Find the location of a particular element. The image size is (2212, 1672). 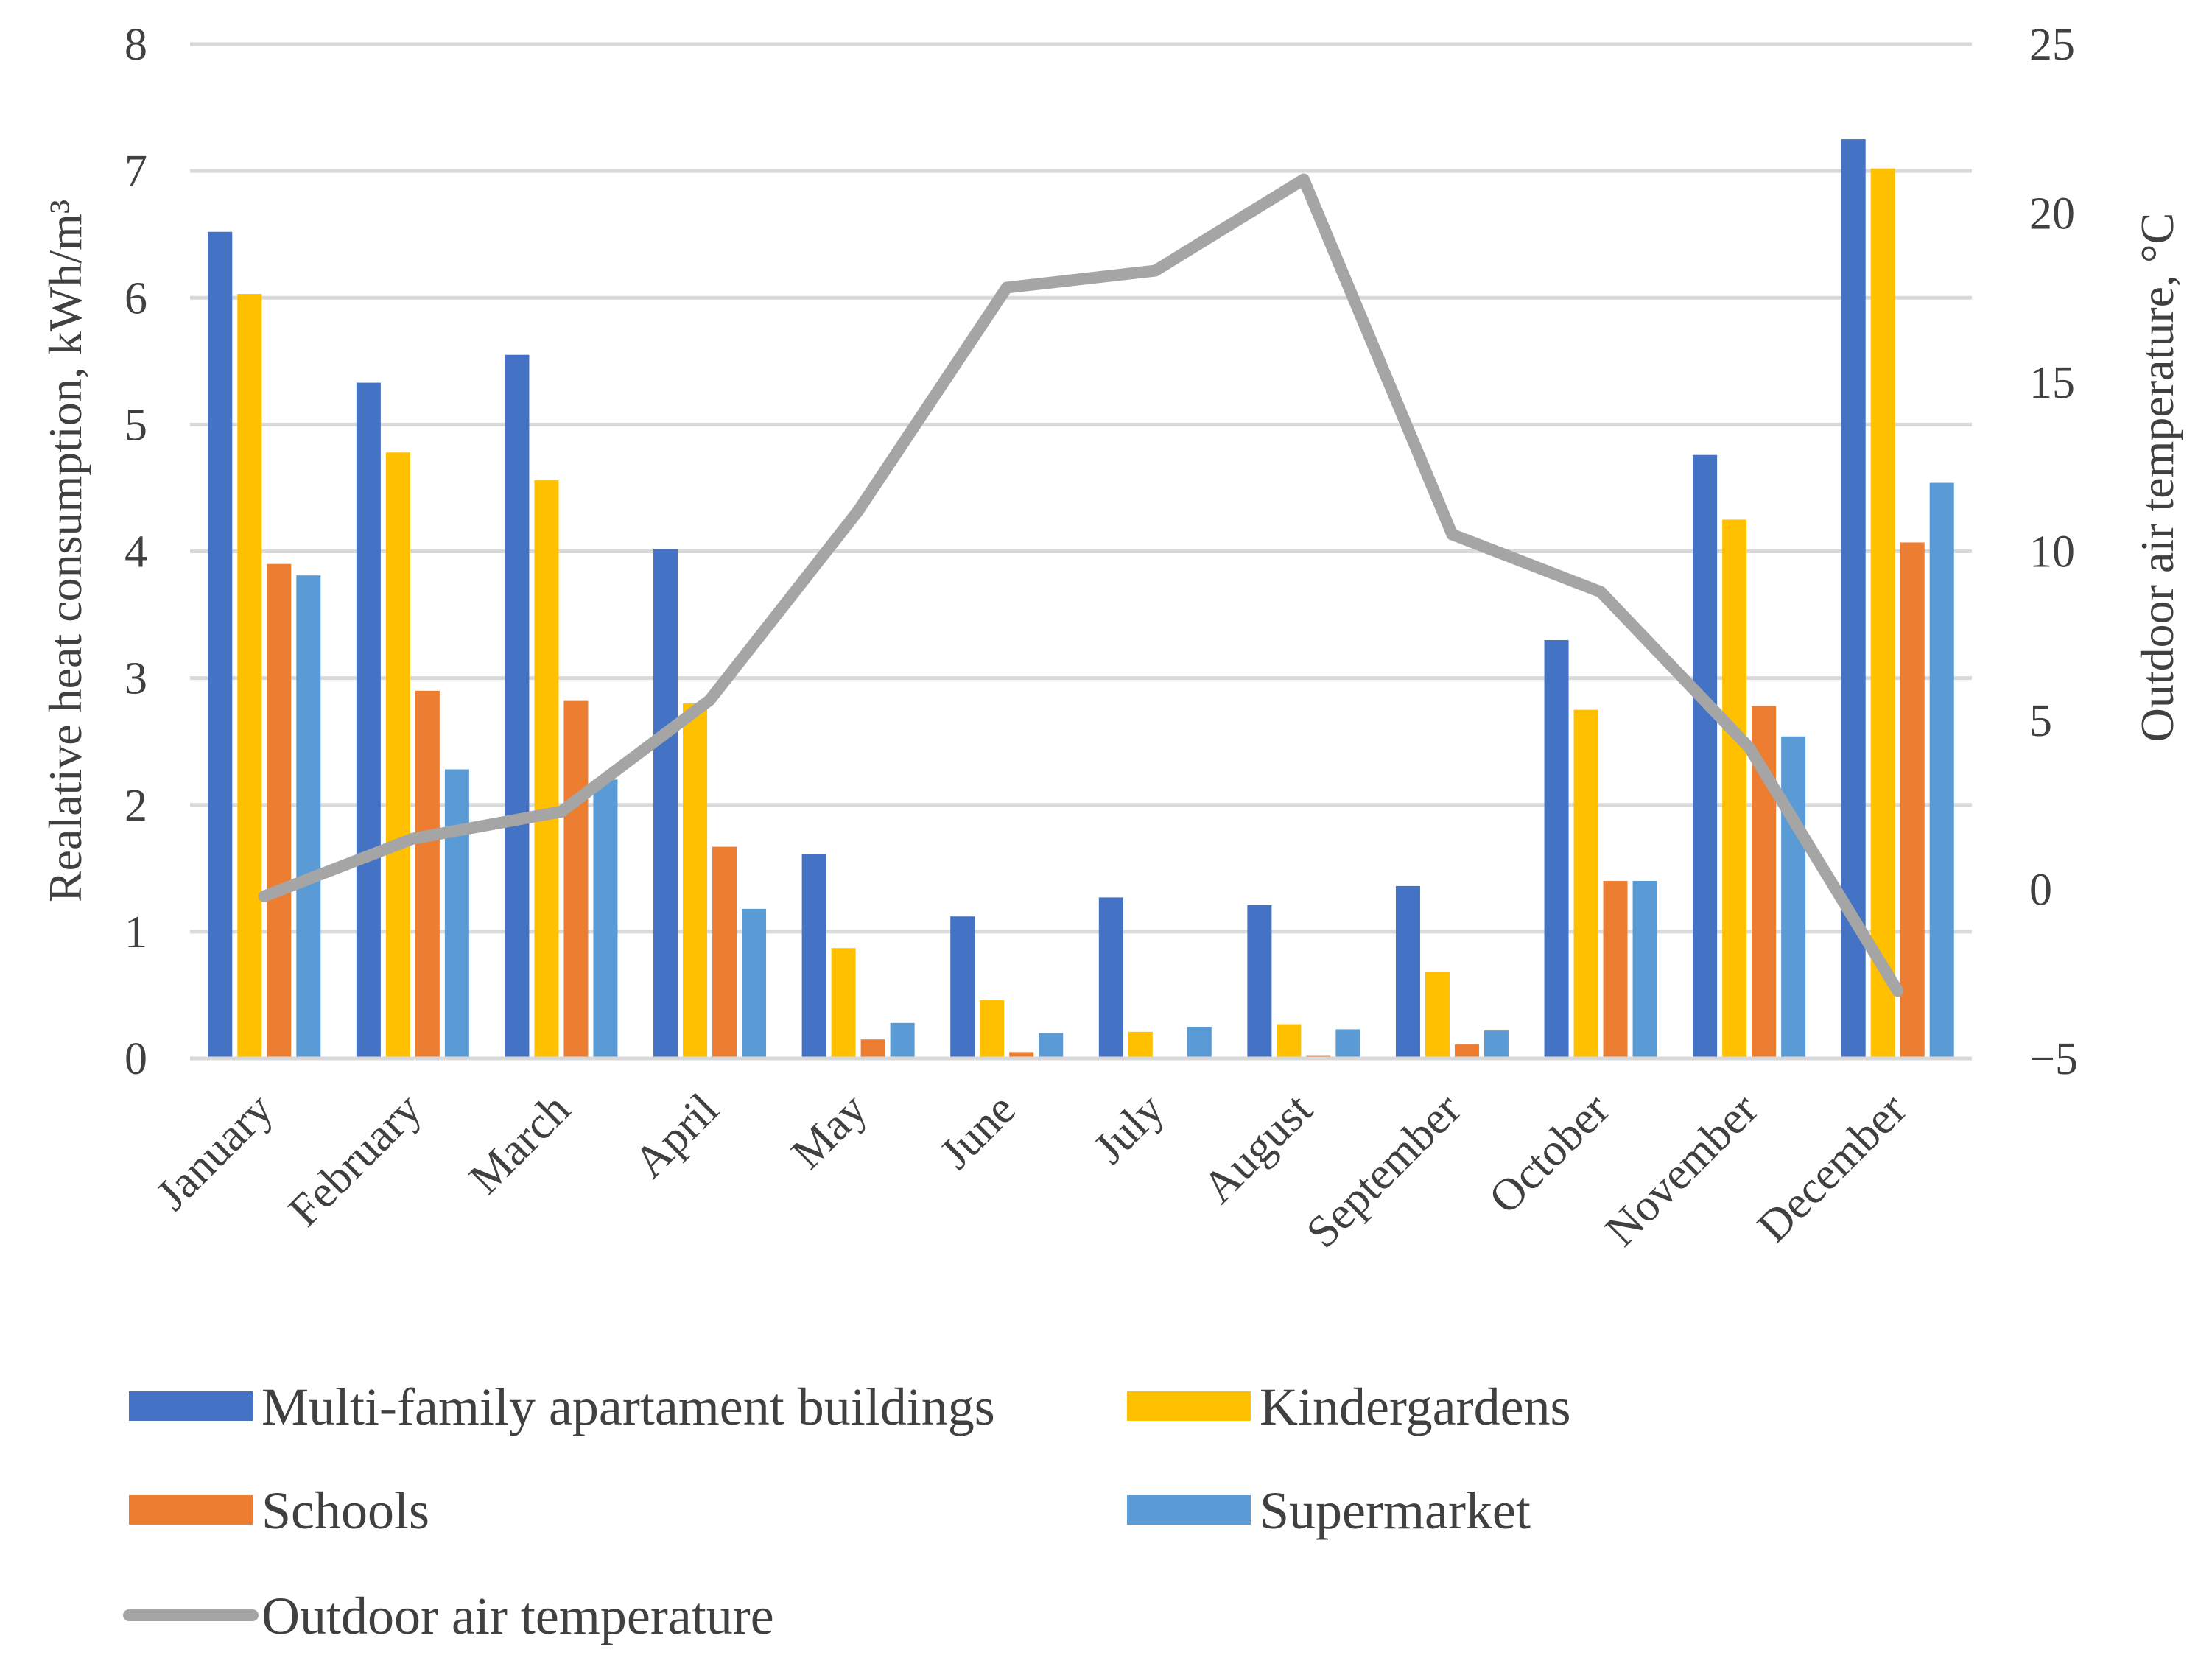

bar-schools-march is located at coordinates (576, 879).